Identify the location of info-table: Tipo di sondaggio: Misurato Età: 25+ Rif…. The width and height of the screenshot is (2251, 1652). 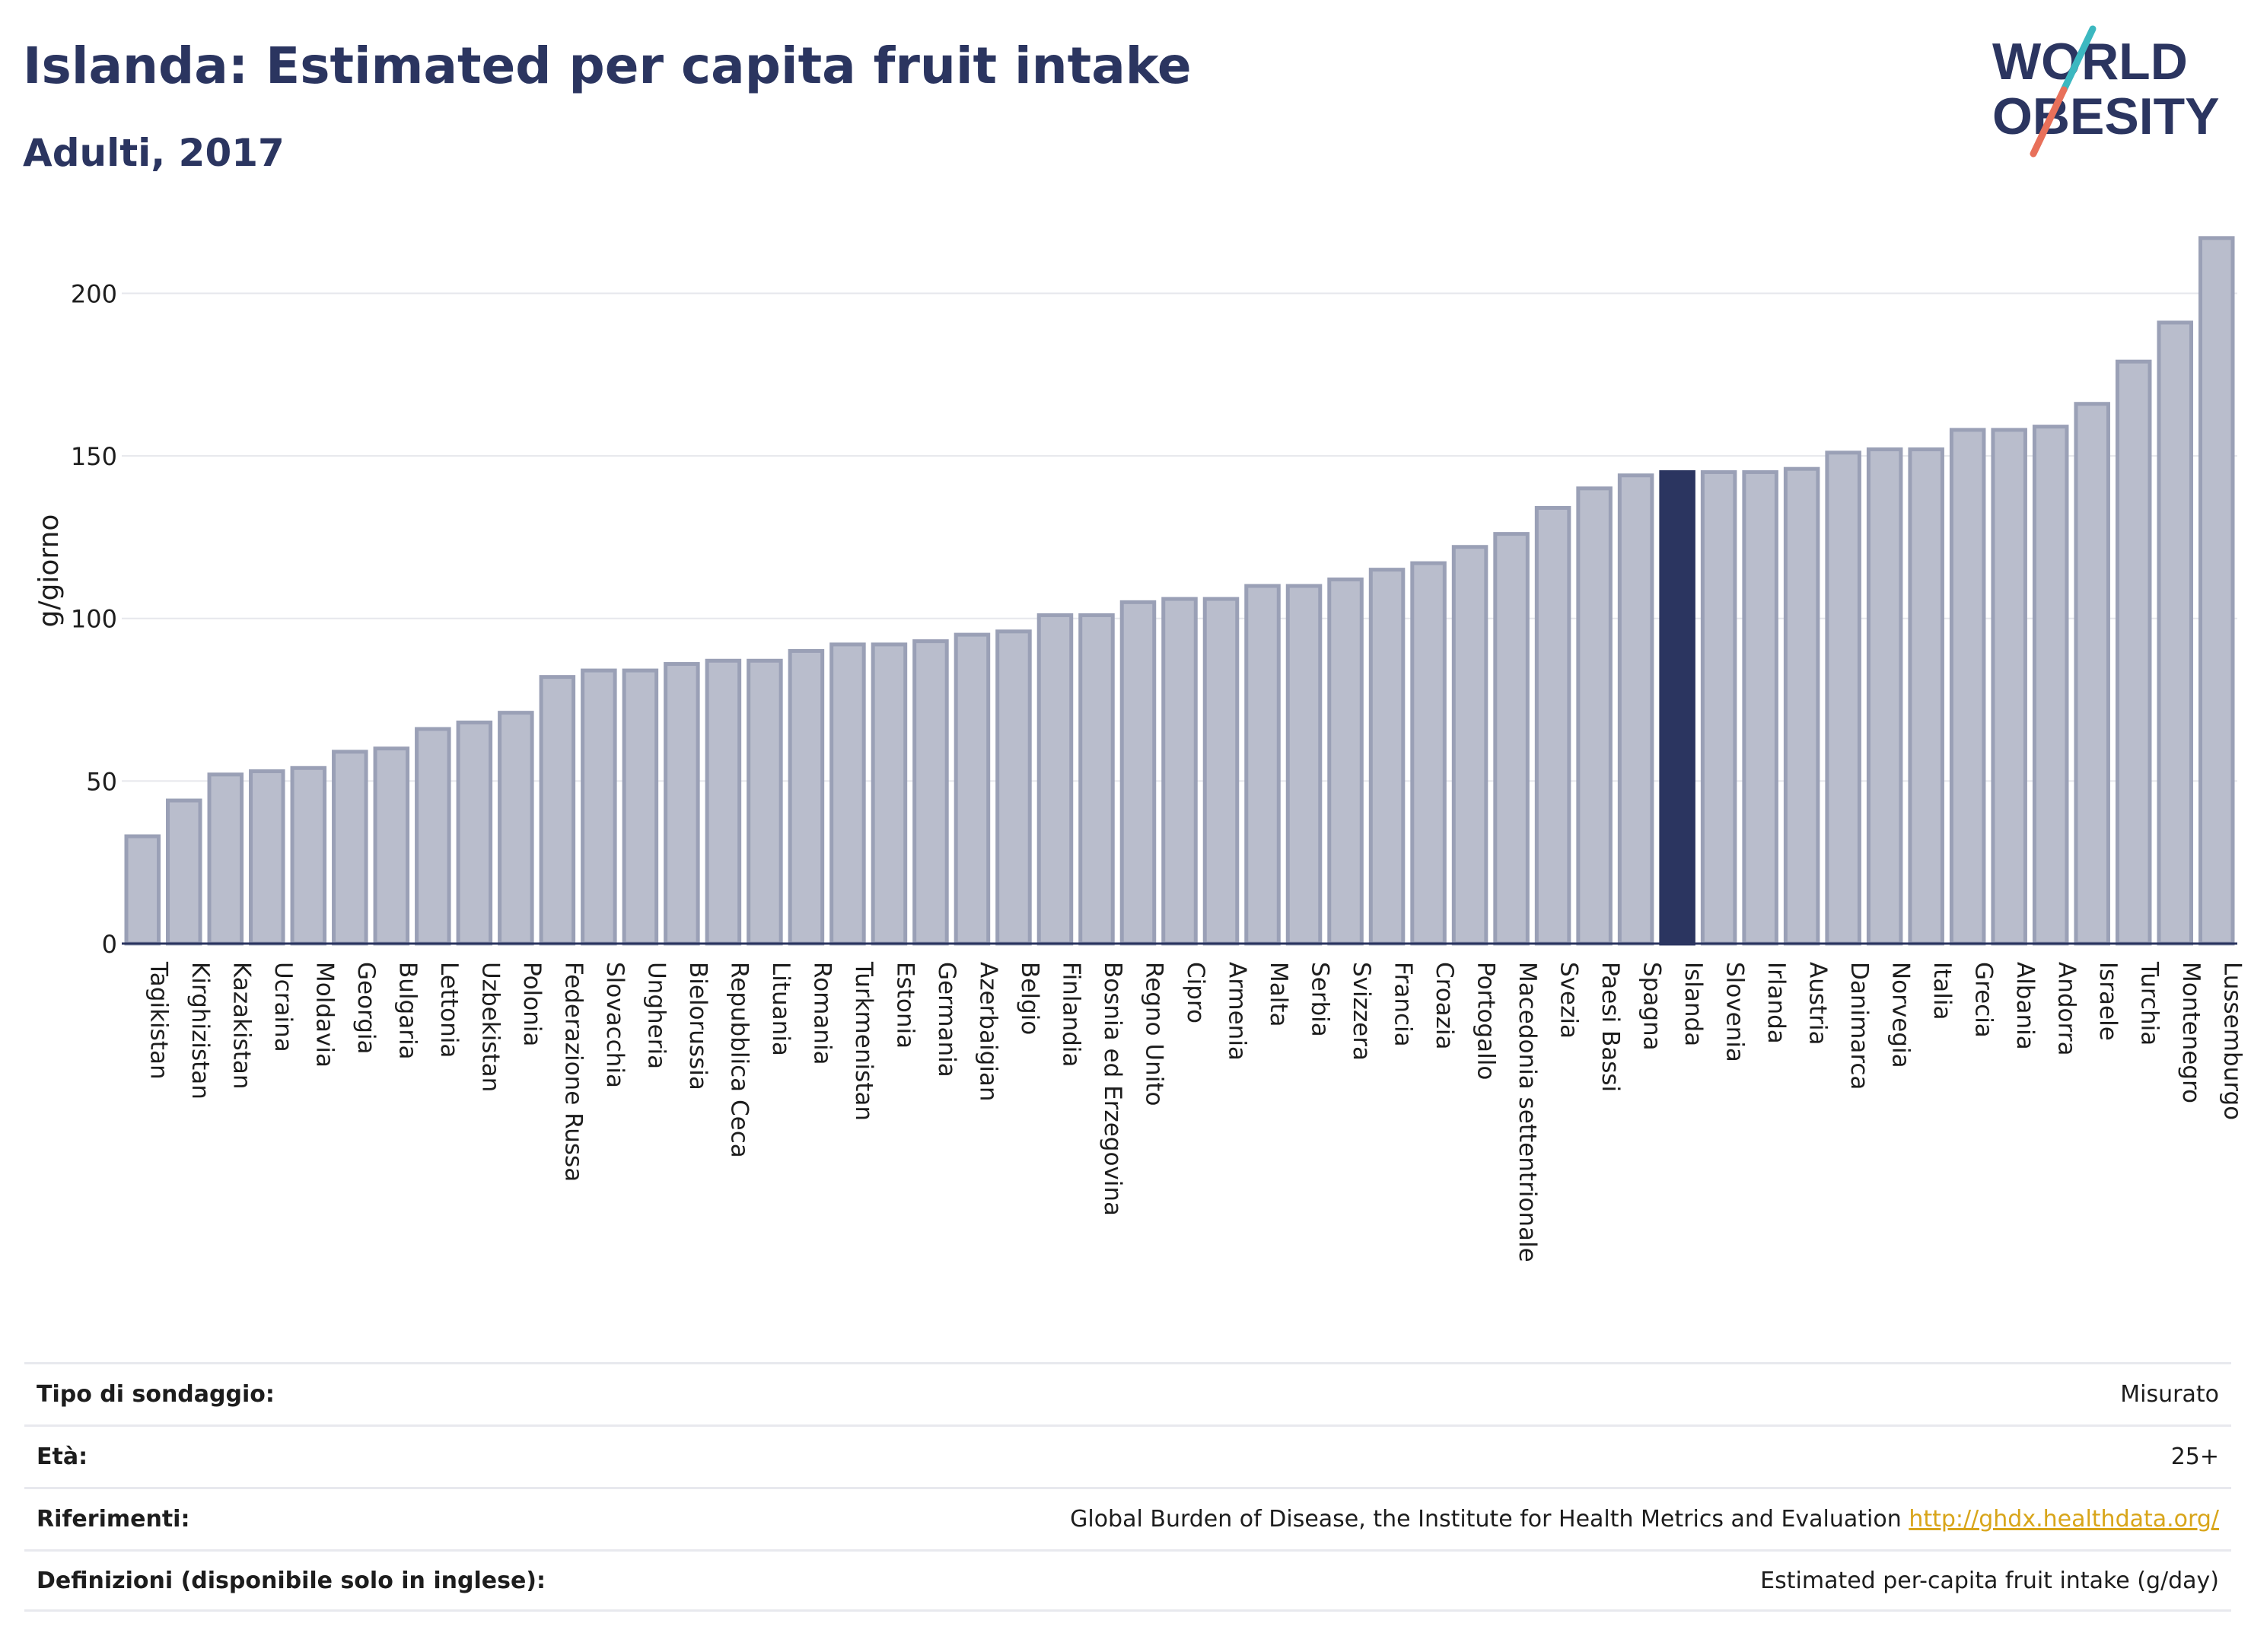
(1127, 1487).